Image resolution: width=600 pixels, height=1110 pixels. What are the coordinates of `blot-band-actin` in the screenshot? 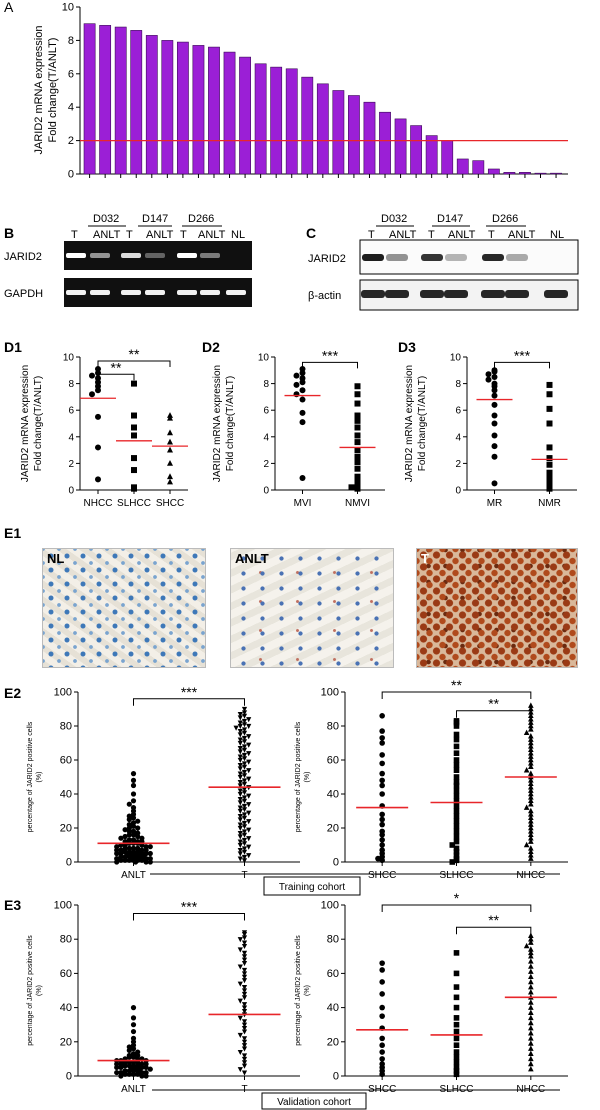 It's located at (456, 294).